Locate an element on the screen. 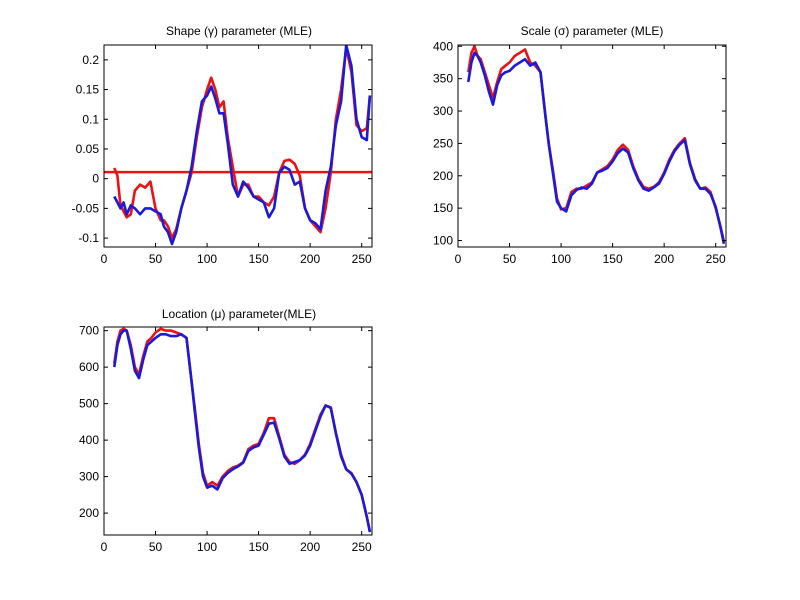 The height and width of the screenshot is (600, 800). scale-y-tick-label: 100 is located at coordinates (443, 241).